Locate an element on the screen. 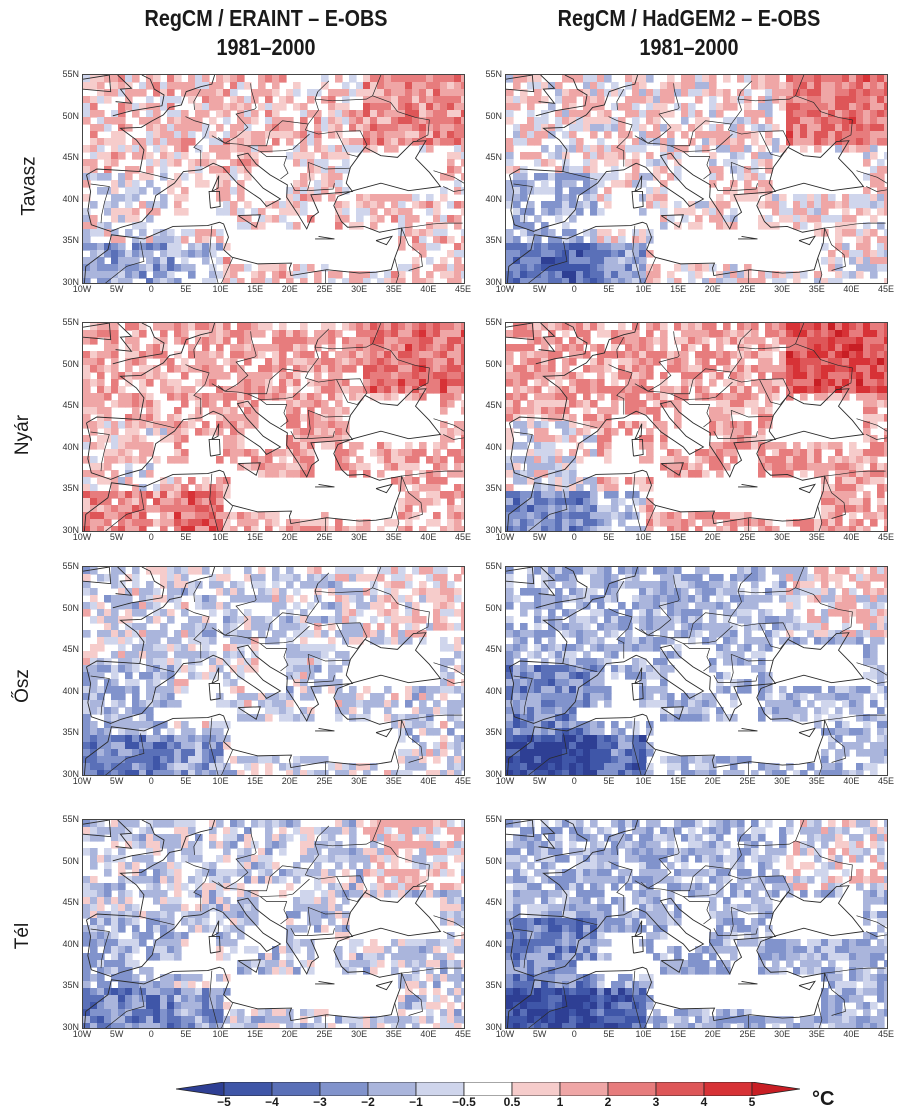 This screenshot has height=1120, width=900. lat-tick-label: 40N is located at coordinates (493, 446).